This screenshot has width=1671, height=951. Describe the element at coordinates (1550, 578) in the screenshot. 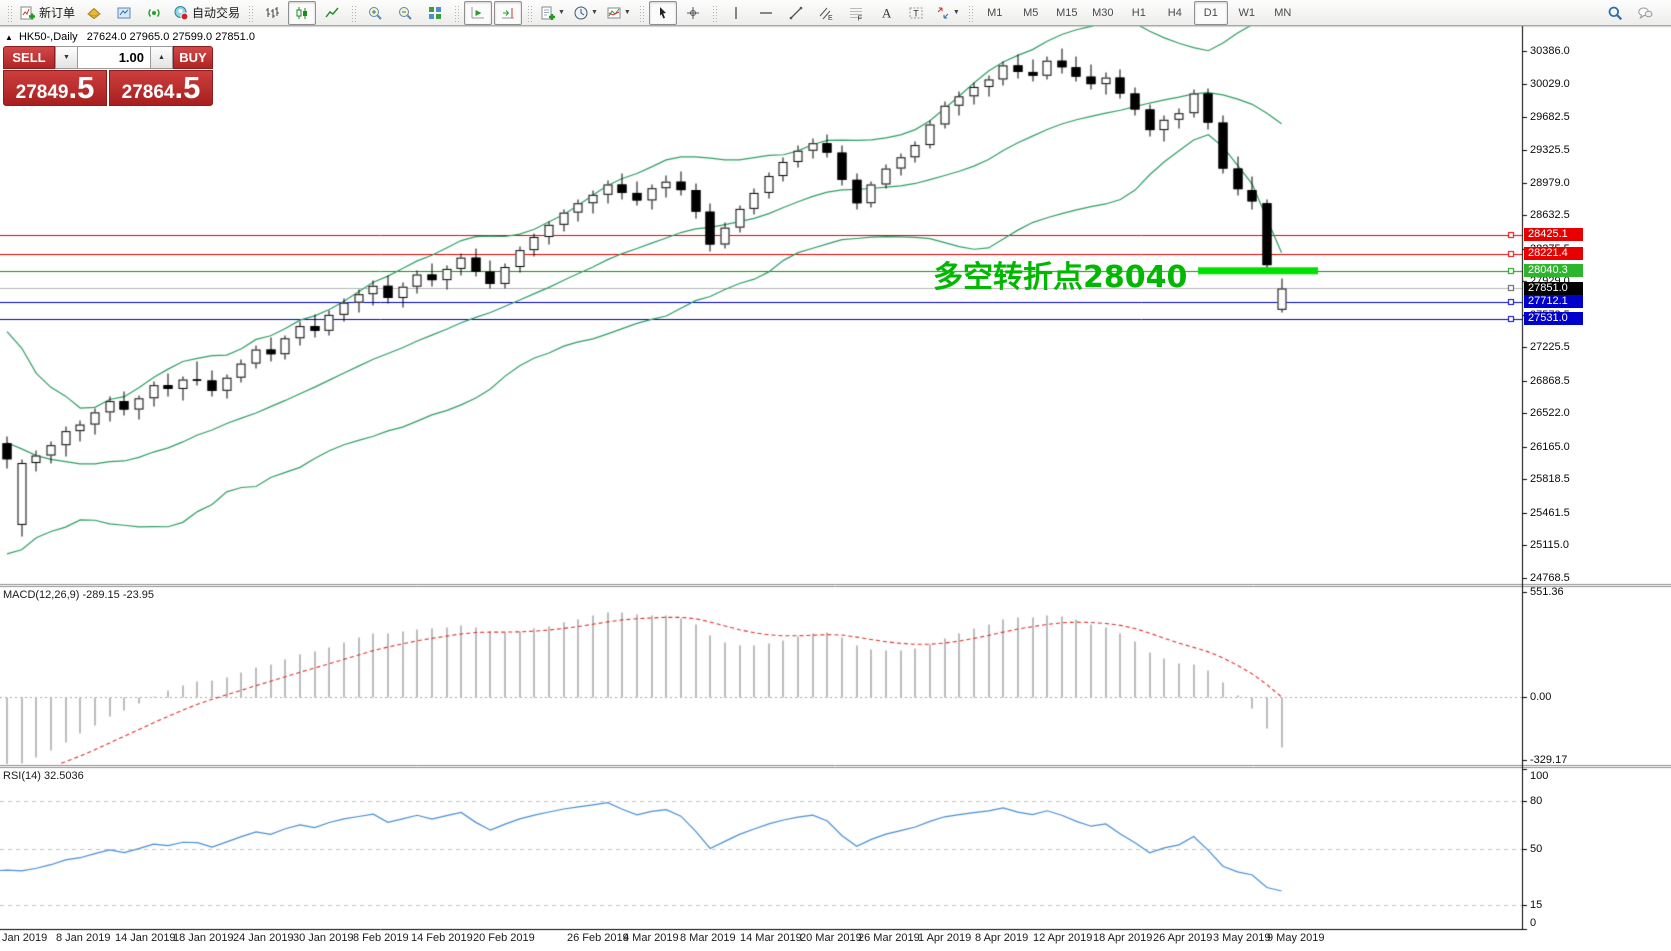

I see `price-axis-tick: 24768.5` at that location.